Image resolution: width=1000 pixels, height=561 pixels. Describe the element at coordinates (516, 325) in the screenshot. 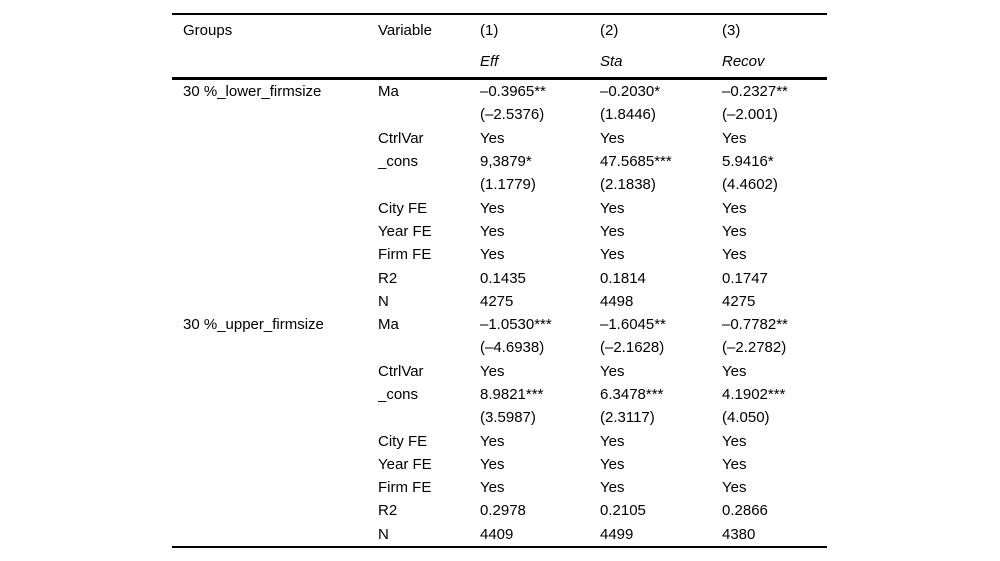

I see `model1-cell: –1.0530***` at that location.